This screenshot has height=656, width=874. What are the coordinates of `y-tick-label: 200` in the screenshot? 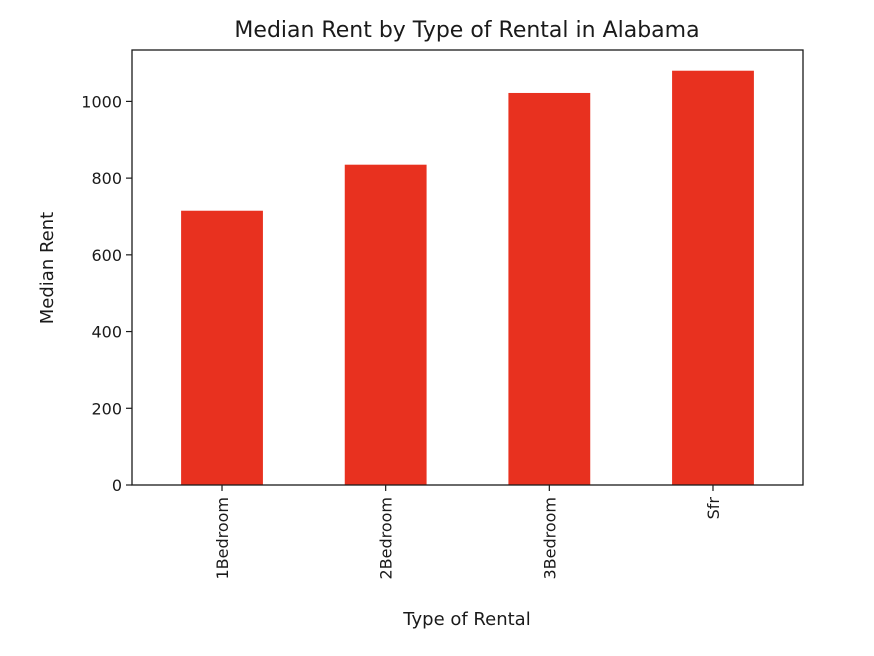 It's located at (106, 408).